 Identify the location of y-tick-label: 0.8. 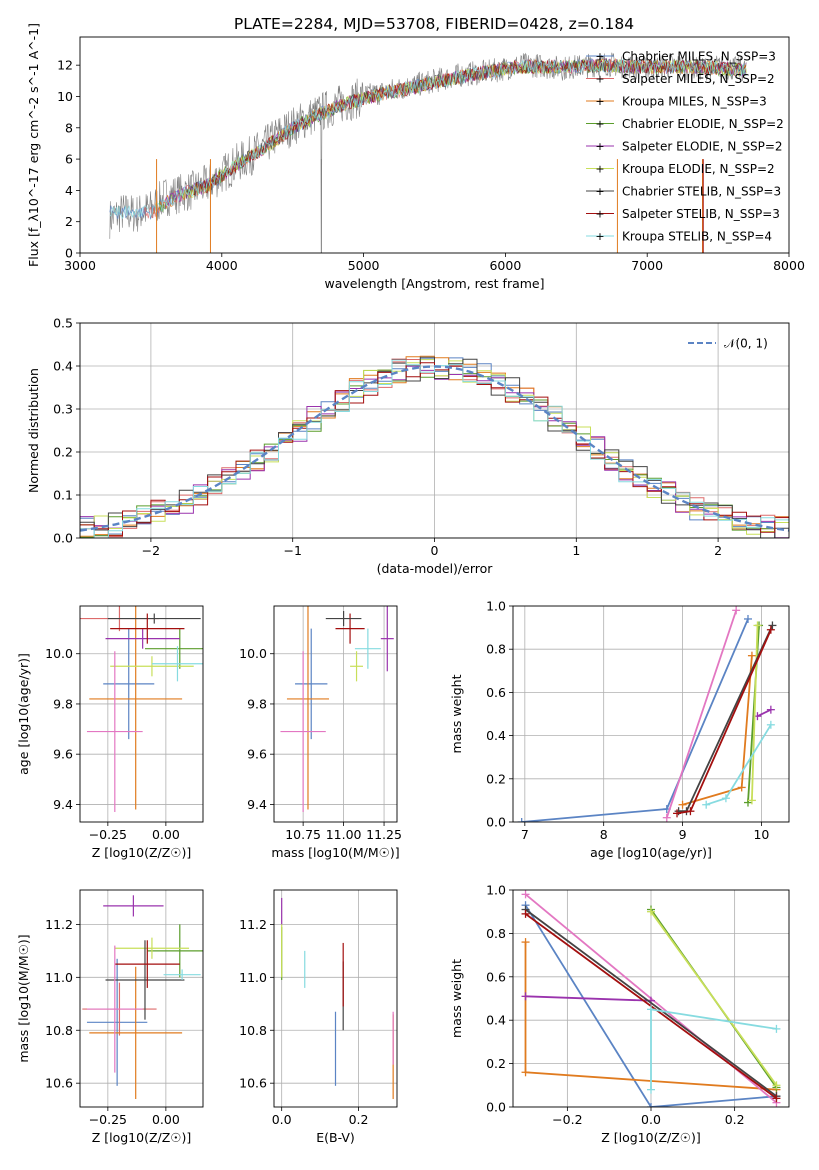
(496, 649).